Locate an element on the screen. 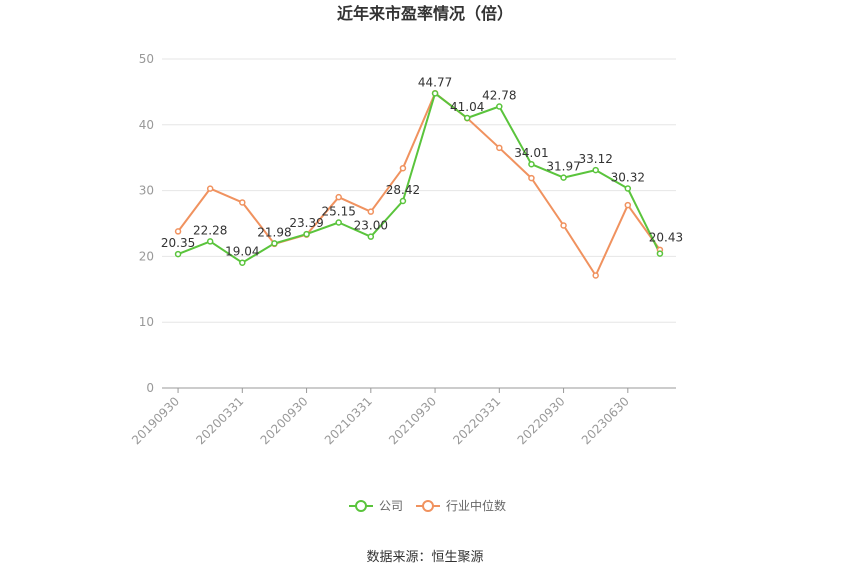 The image size is (850, 574). legend: 公司 行业中位数 is located at coordinates (427, 505).